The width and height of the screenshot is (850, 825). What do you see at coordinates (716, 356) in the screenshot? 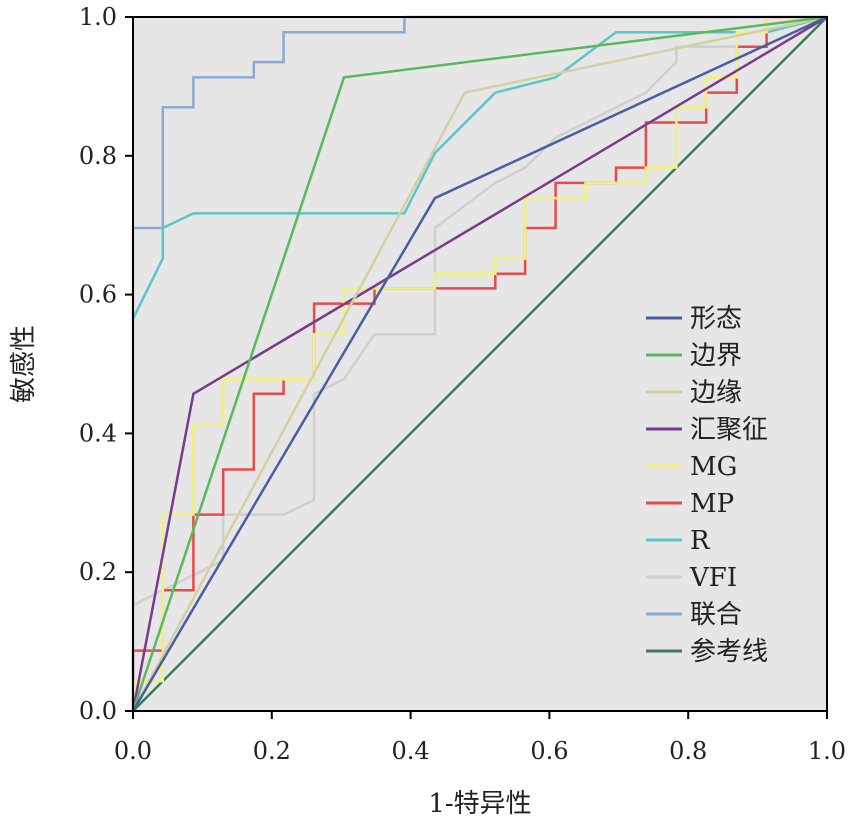
I see `legend-label-1: 边界` at bounding box center [716, 356].